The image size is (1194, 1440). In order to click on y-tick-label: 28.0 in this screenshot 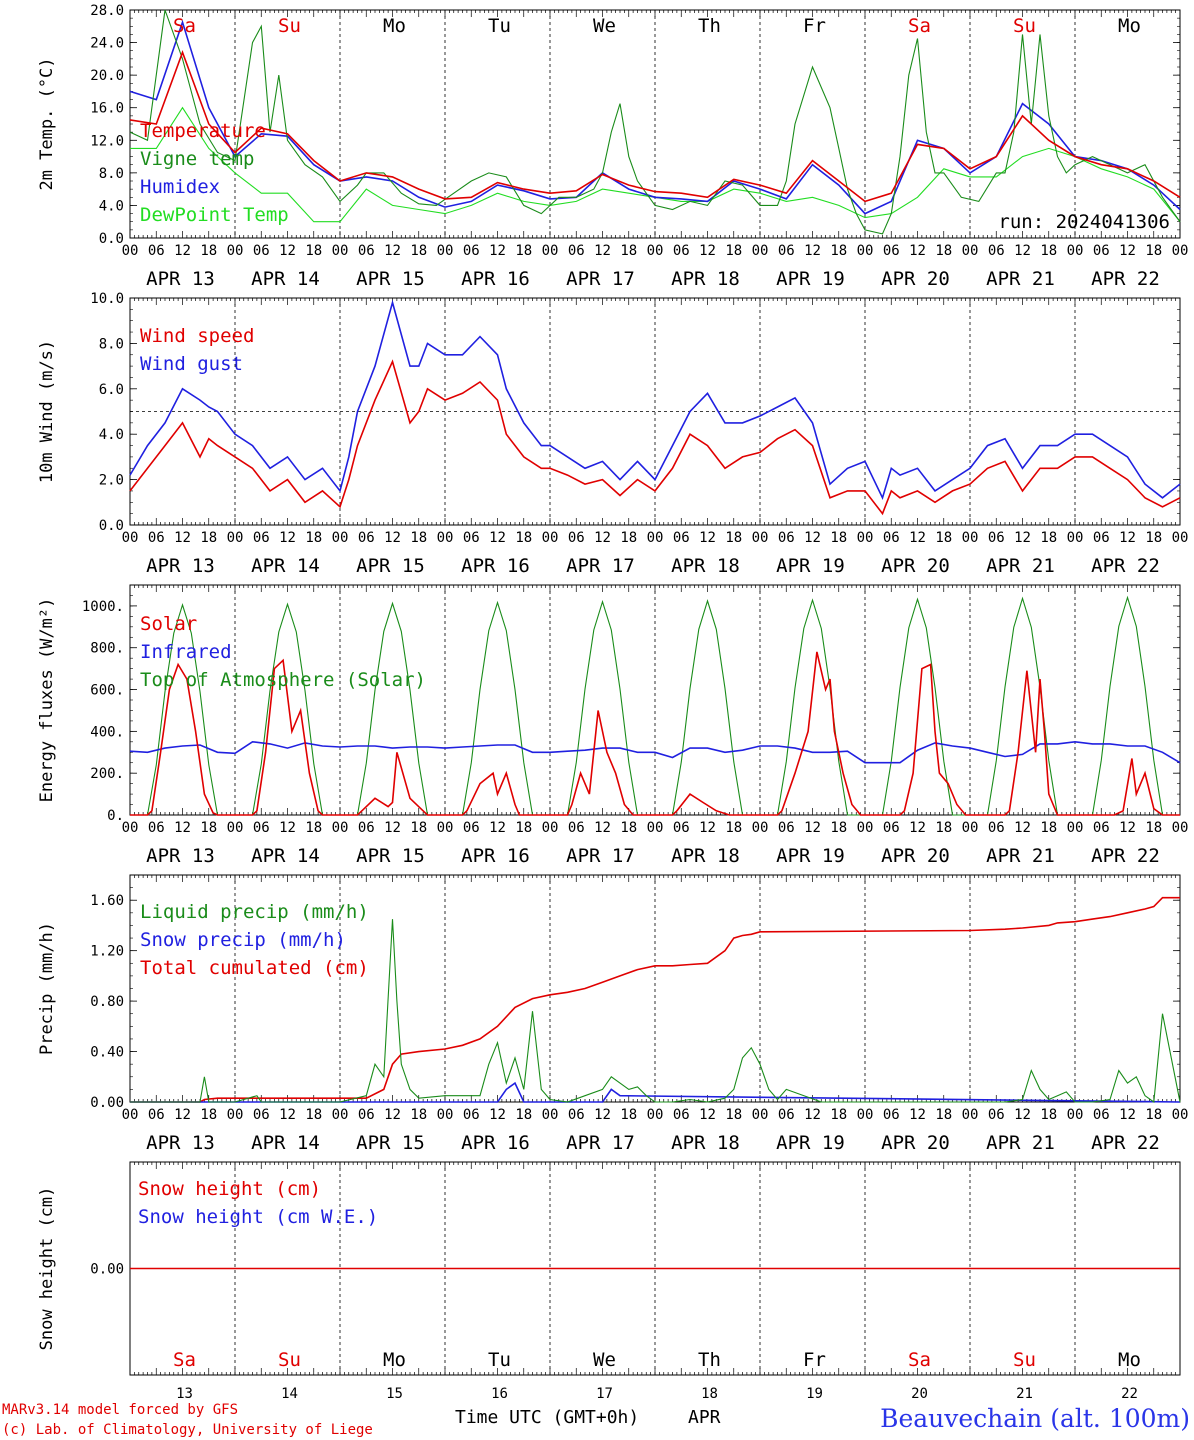, I will do `click(107, 11)`.